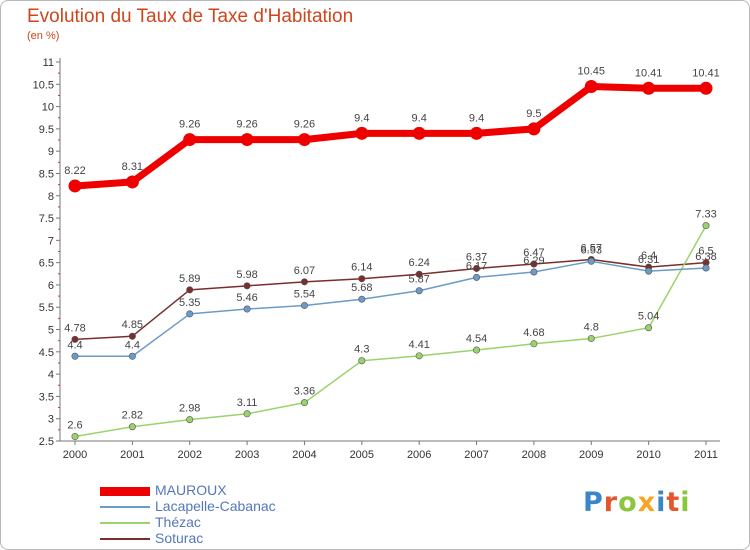  What do you see at coordinates (361, 288) in the screenshot?
I see `data-label: 5.68` at bounding box center [361, 288].